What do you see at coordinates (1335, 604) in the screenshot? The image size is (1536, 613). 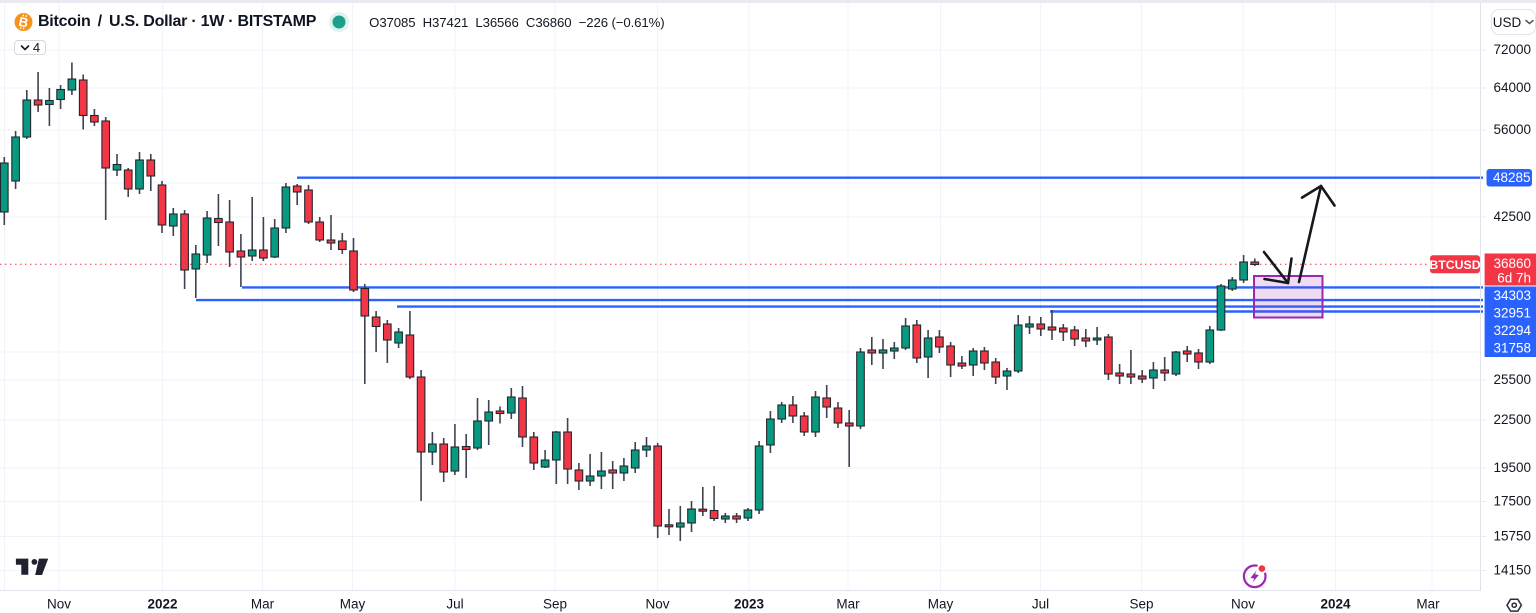 I see `svg-text: 2024` at bounding box center [1335, 604].